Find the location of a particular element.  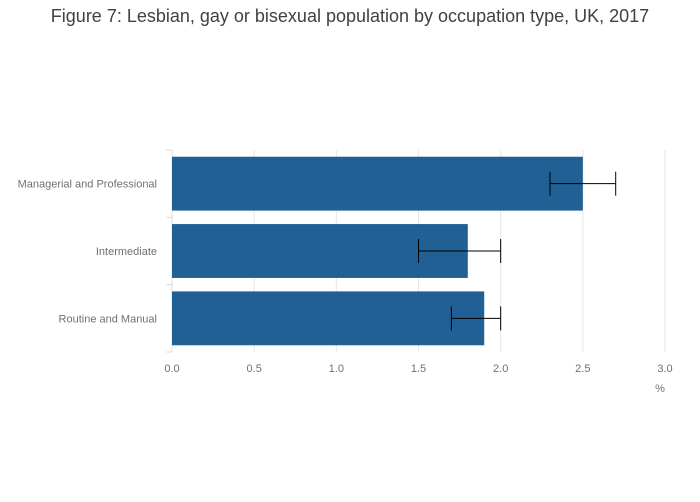

x-tick-label: 1.0 is located at coordinates (336, 369).